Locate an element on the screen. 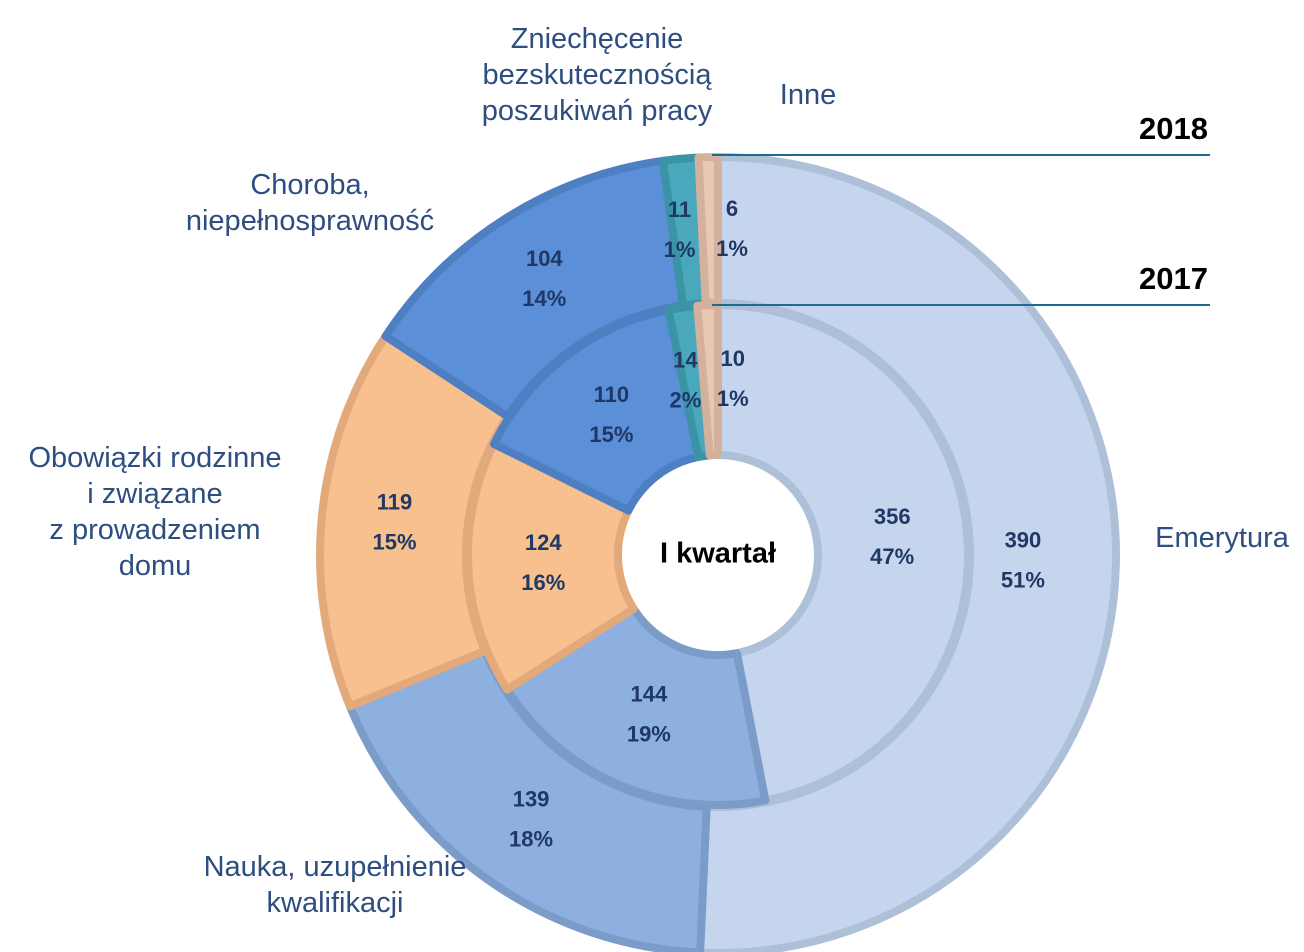  data-label: 11 is located at coordinates (679, 209).